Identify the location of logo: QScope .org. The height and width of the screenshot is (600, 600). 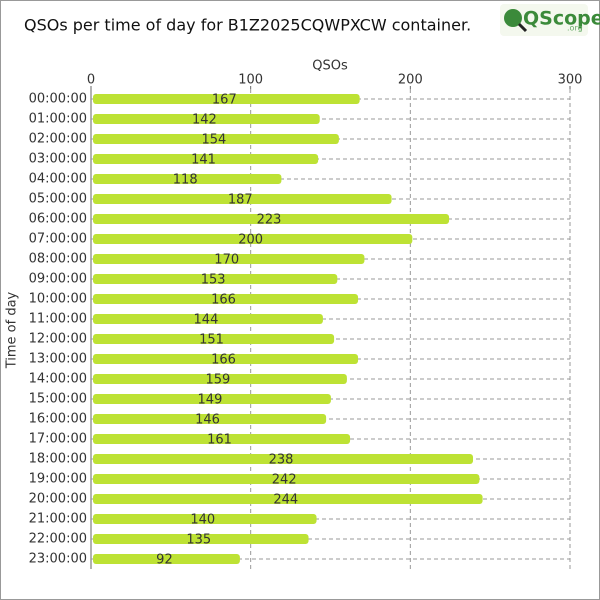
(550, 20).